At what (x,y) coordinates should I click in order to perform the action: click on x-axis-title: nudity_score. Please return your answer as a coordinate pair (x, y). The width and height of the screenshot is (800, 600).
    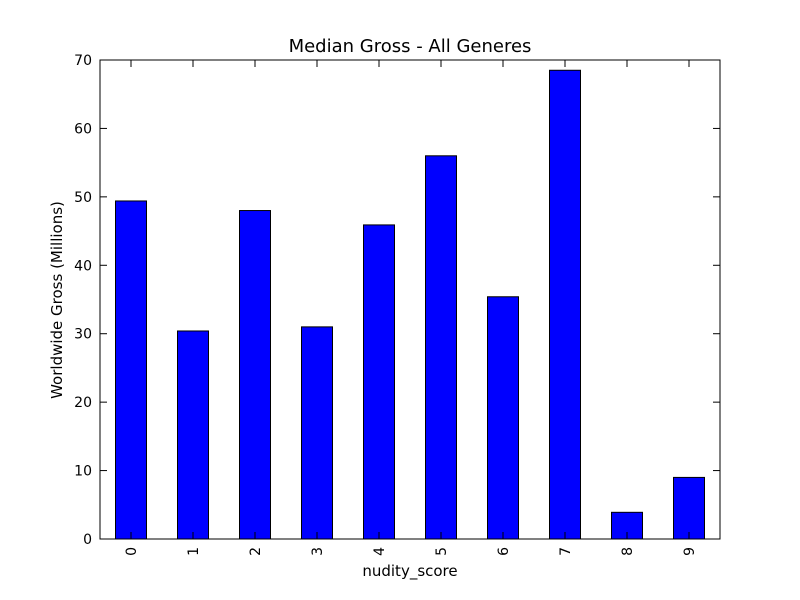
    Looking at the image, I should click on (409, 571).